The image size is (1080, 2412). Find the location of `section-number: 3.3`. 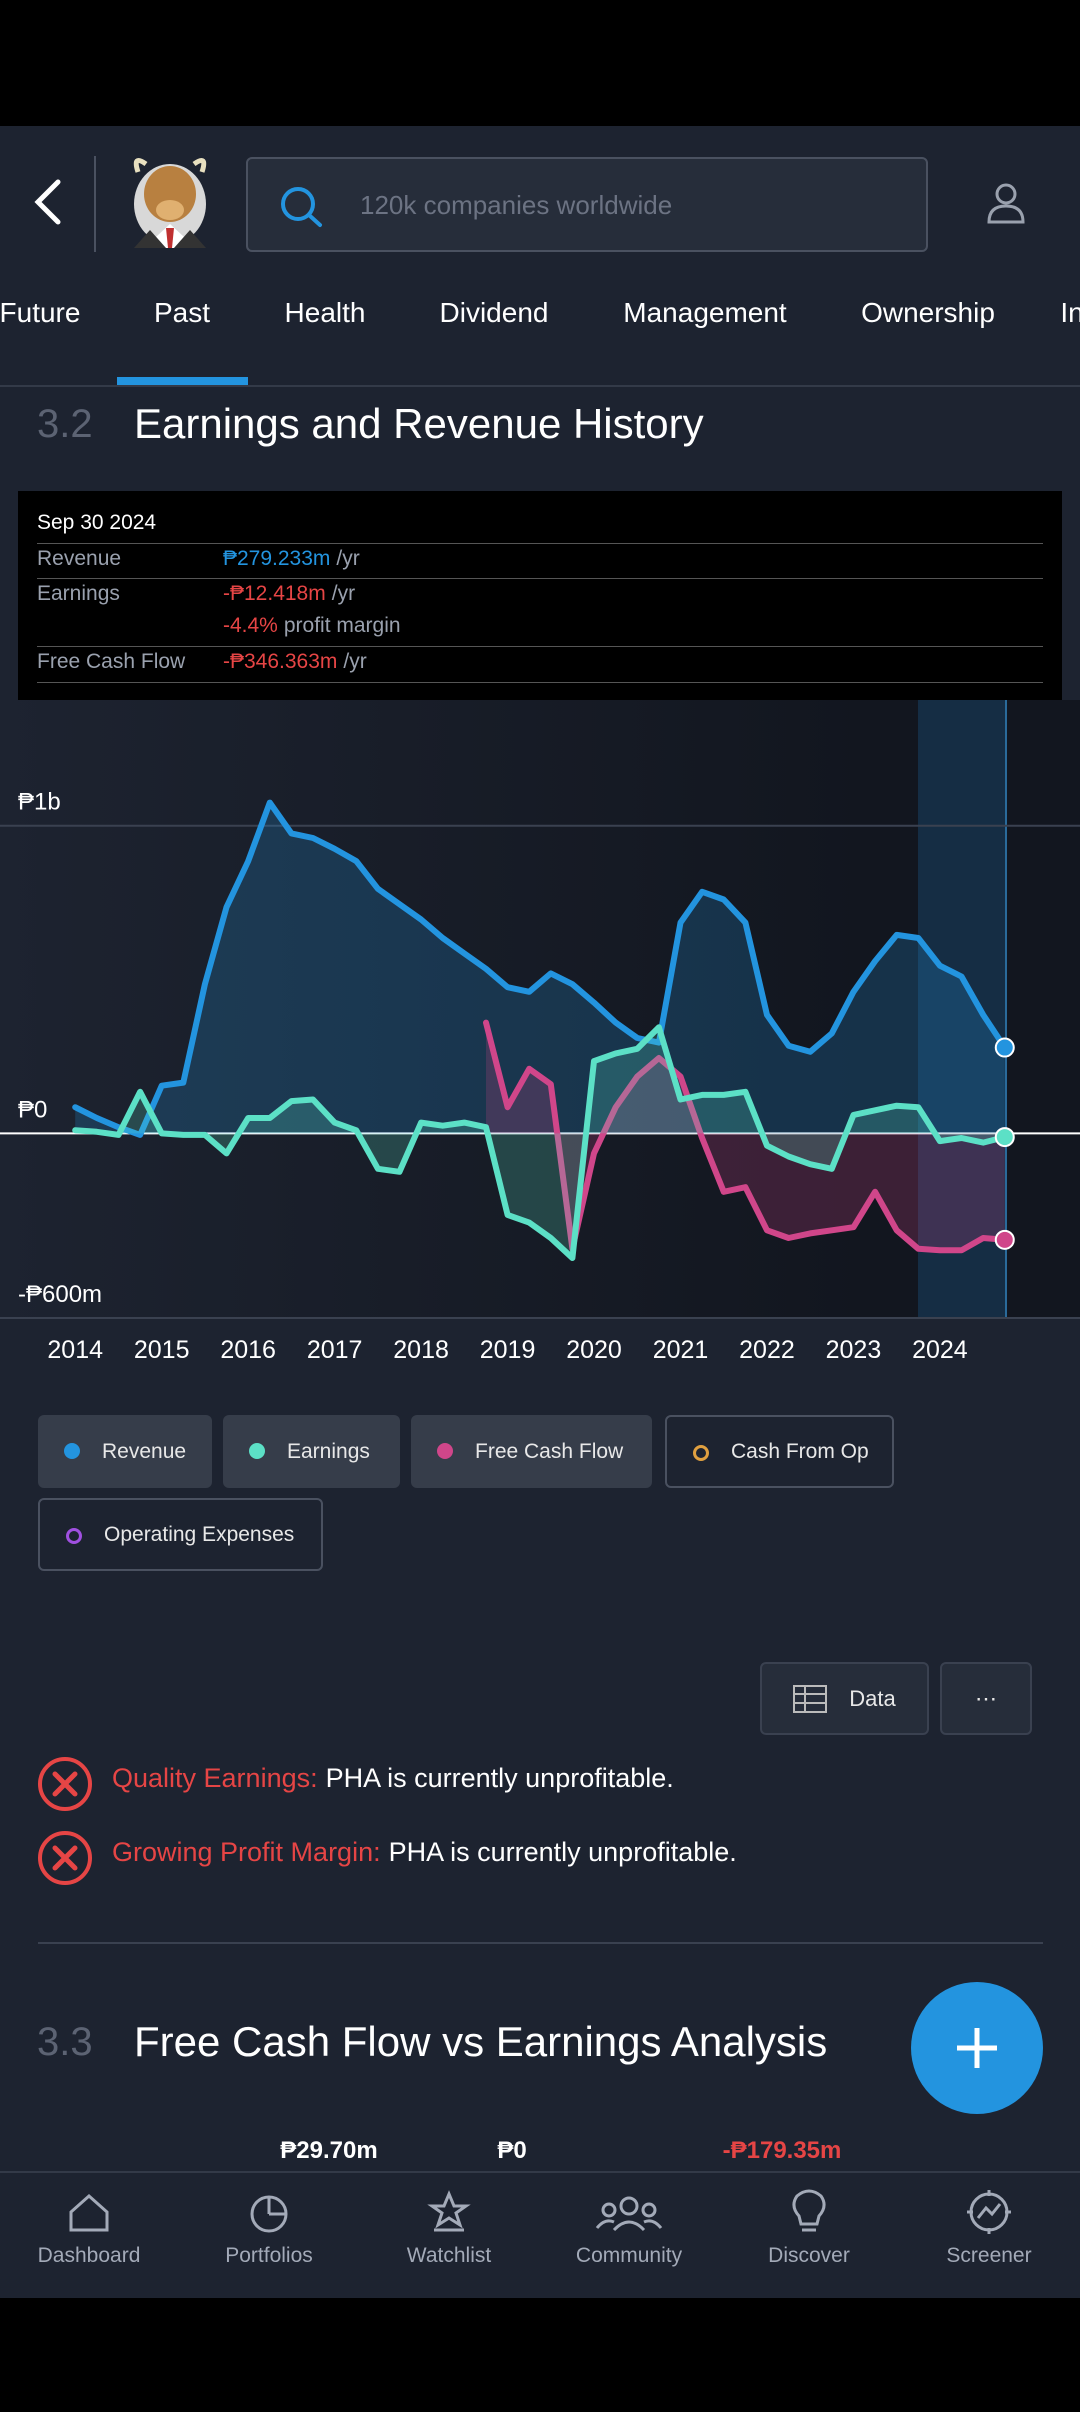

section-number: 3.3 is located at coordinates (65, 2042).